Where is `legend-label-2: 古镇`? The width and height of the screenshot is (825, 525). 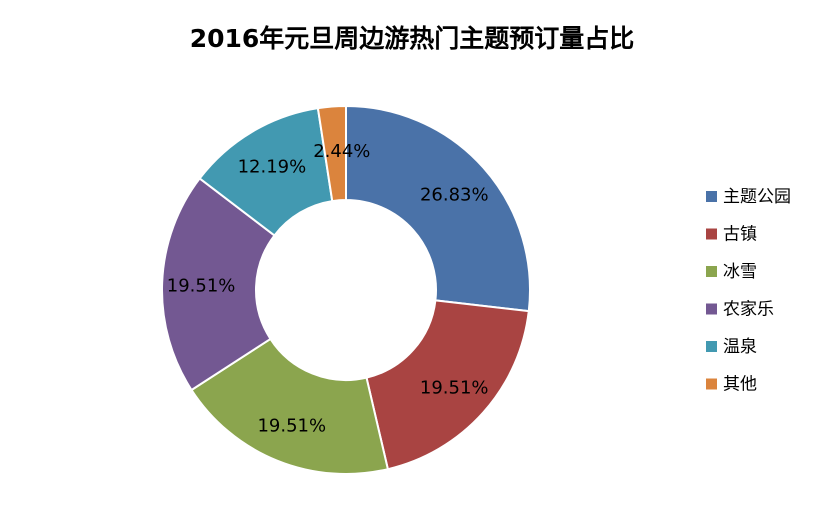
legend-label-2: 古镇 is located at coordinates (740, 235).